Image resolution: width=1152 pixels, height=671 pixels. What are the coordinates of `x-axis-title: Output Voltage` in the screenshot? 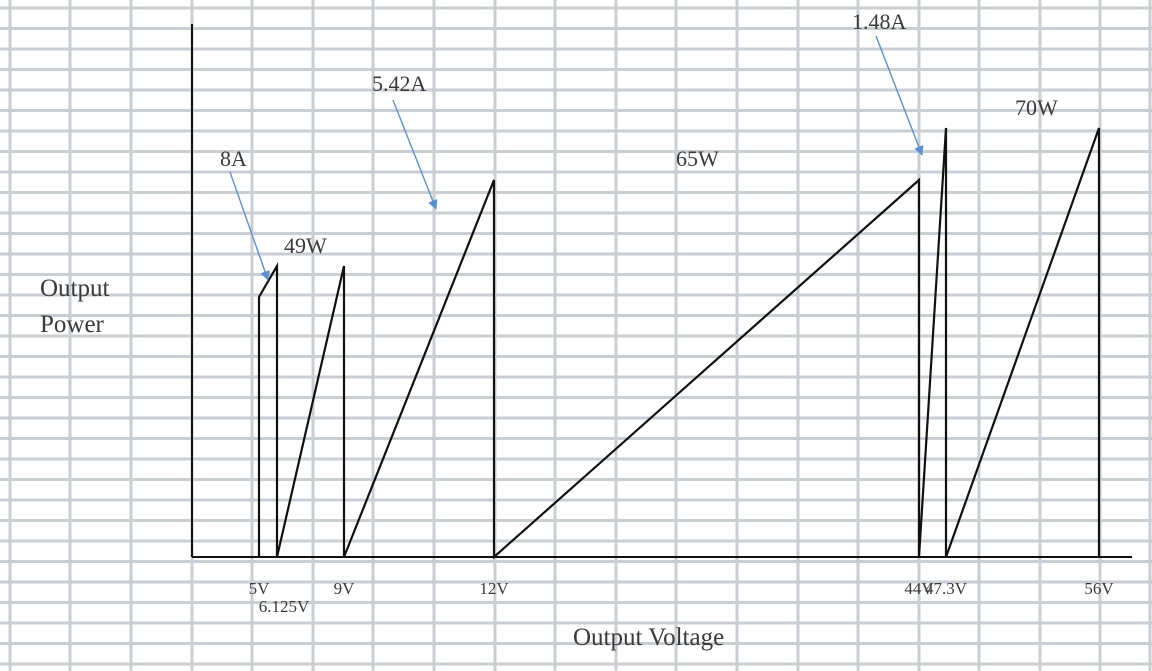 It's located at (648, 637).